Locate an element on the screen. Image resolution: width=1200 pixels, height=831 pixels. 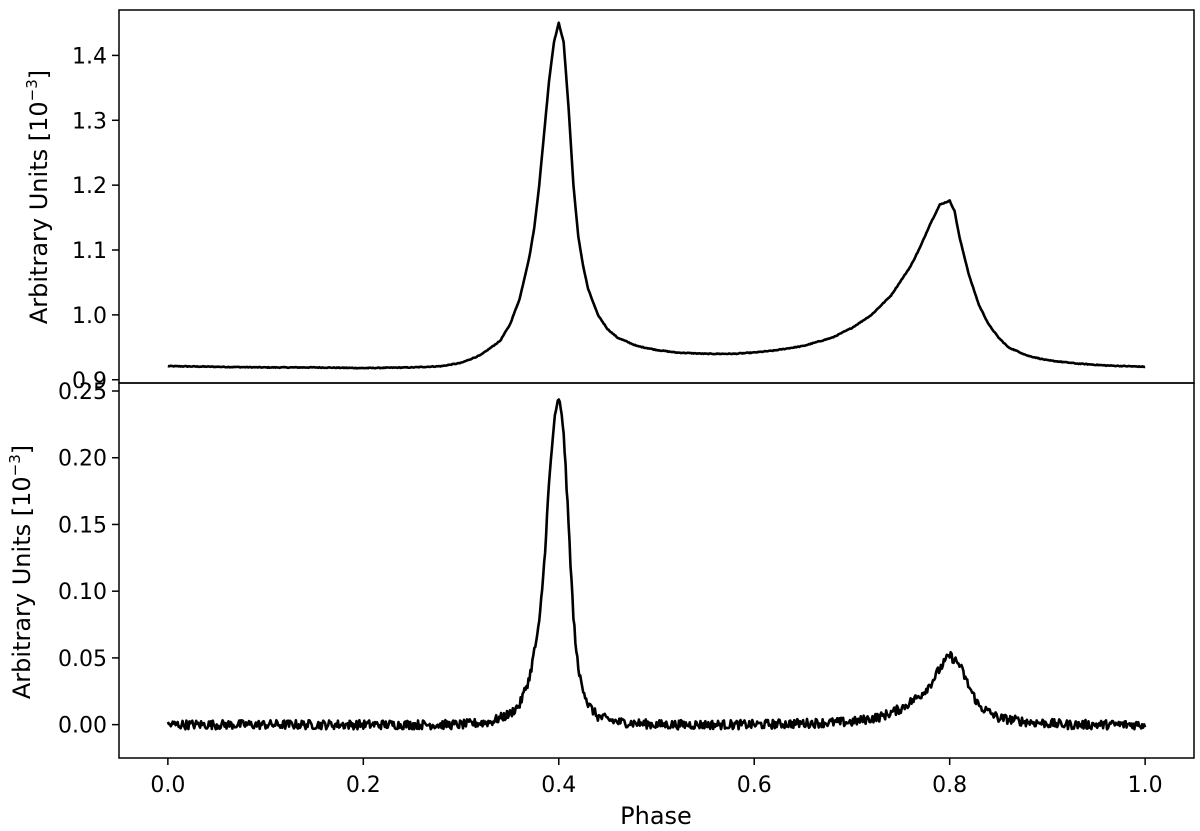
bottom-ytick-label: 0.20 is located at coordinates (82, 459).